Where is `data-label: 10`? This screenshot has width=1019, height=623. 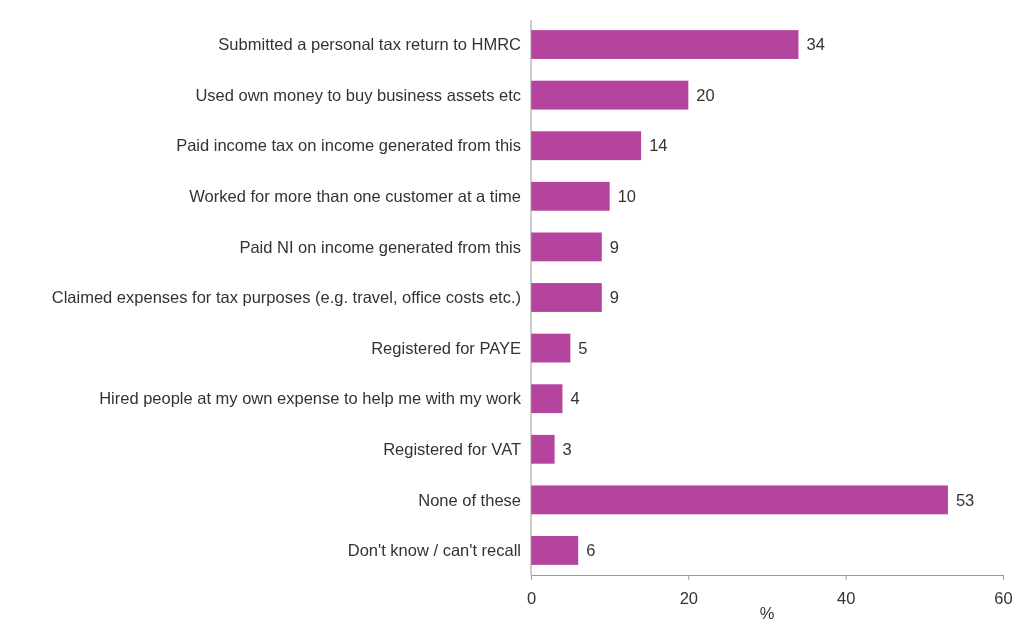
data-label: 10 is located at coordinates (627, 196).